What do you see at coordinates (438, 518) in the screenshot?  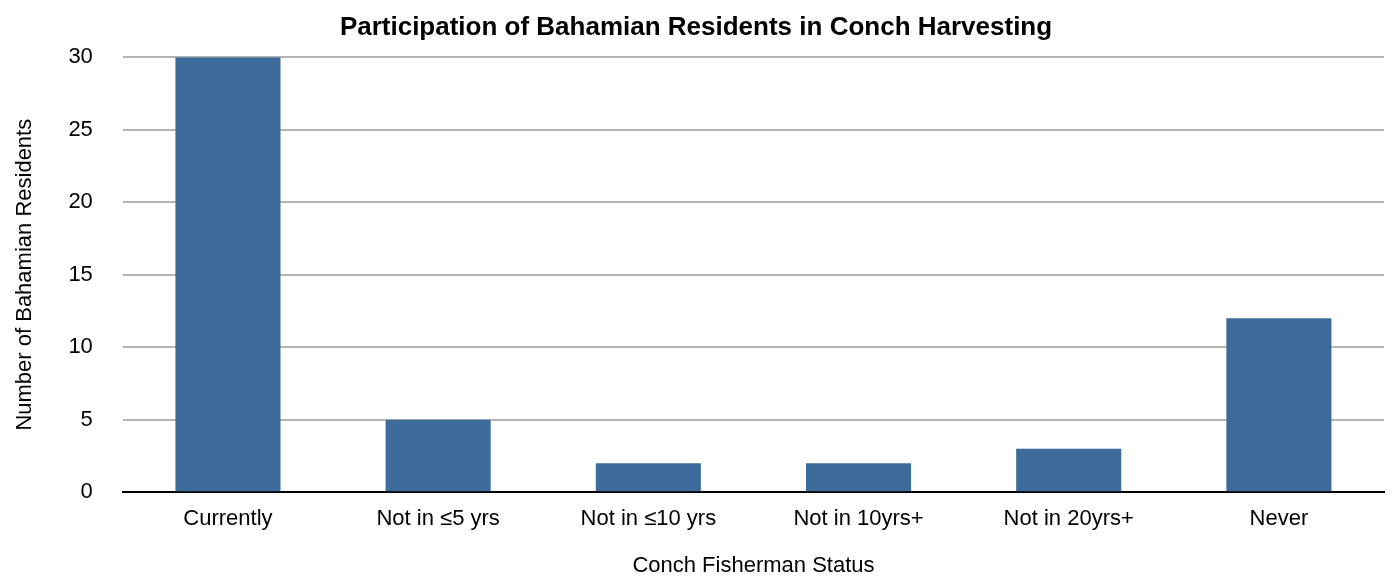 I see `x-tick-label: Not in ≤5 yrs` at bounding box center [438, 518].